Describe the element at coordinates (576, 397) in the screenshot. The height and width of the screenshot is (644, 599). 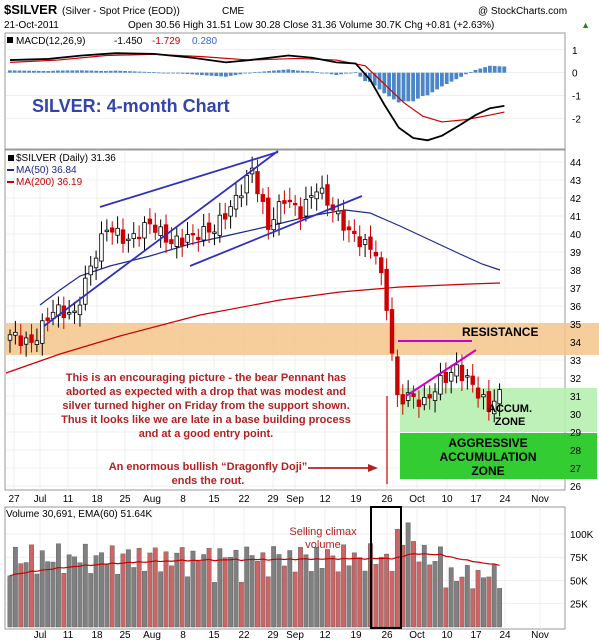
I see `y-tick-label: 31` at that location.